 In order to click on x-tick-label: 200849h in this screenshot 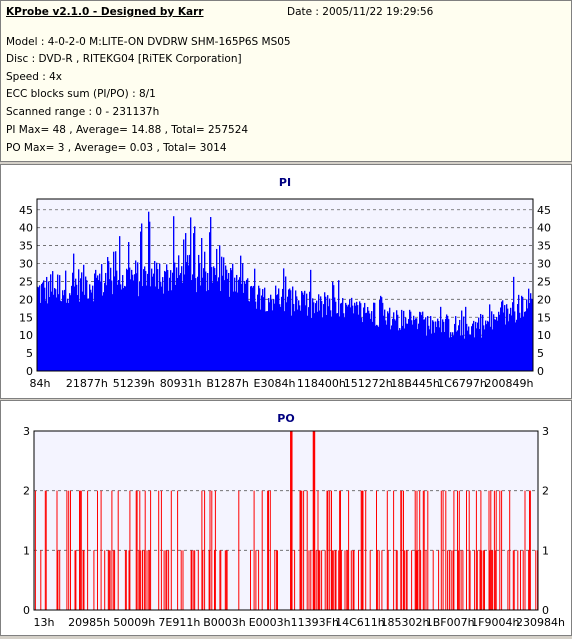, I will do `click(508, 383)`.